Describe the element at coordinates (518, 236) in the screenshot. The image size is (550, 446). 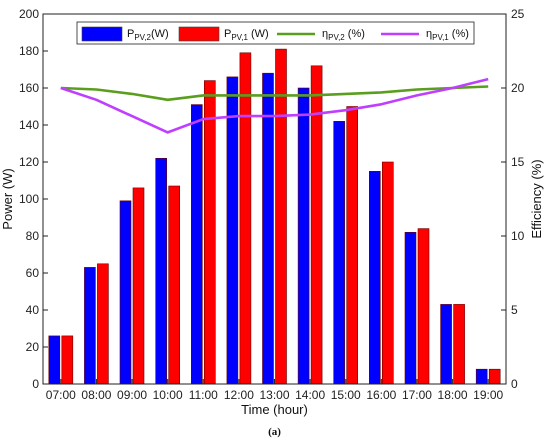
I see `y2-tick-label: 10` at that location.